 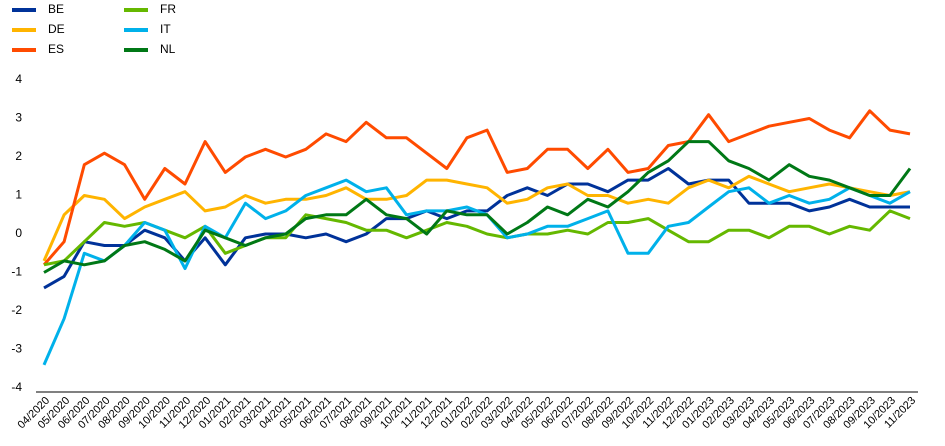 What do you see at coordinates (56, 29) in the screenshot?
I see `legend-label: DE` at bounding box center [56, 29].